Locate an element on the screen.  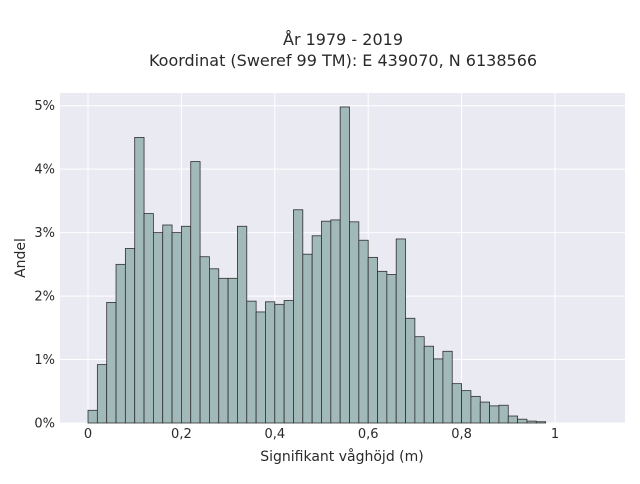
y-tick-label: 0% is located at coordinates (44, 424).